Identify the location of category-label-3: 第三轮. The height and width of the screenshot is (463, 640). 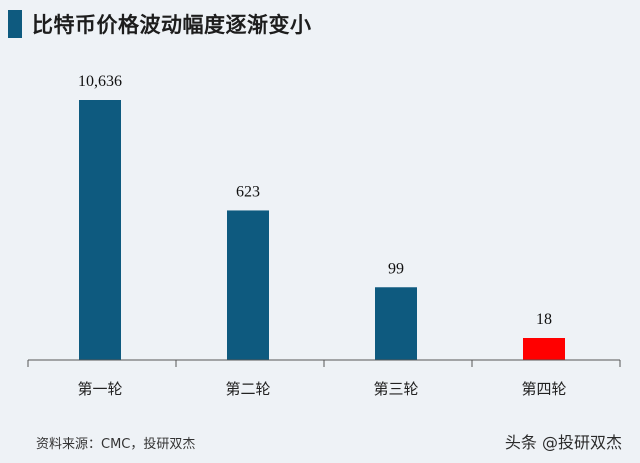
(395, 389).